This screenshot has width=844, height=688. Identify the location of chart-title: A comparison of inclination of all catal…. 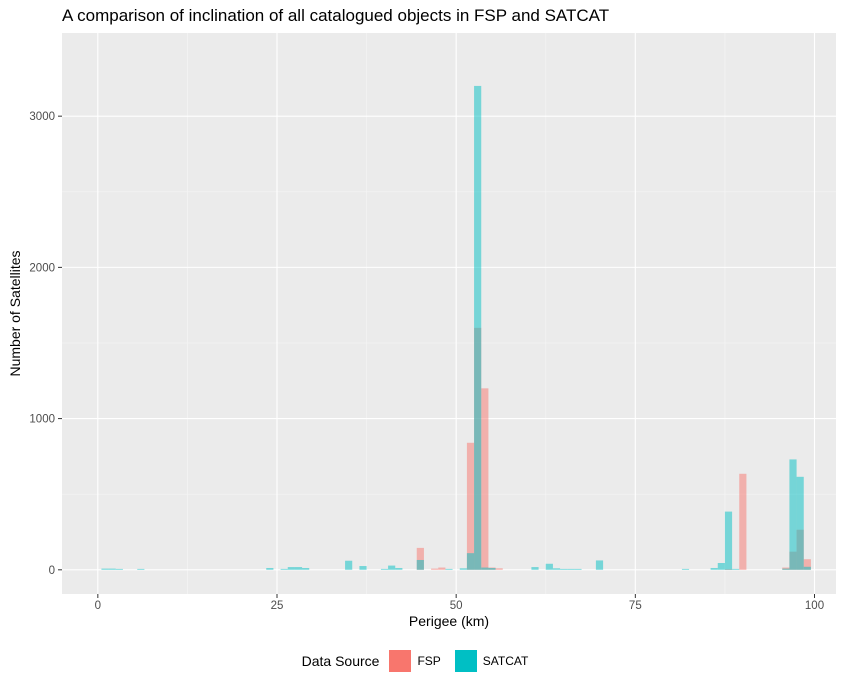
(336, 15).